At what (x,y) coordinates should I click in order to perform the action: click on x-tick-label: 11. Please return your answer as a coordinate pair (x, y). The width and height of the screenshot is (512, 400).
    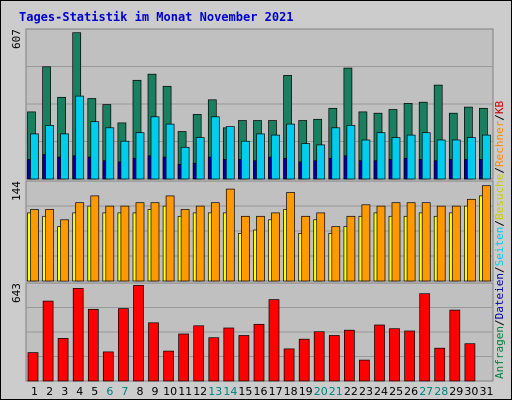
    Looking at the image, I should click on (185, 391).